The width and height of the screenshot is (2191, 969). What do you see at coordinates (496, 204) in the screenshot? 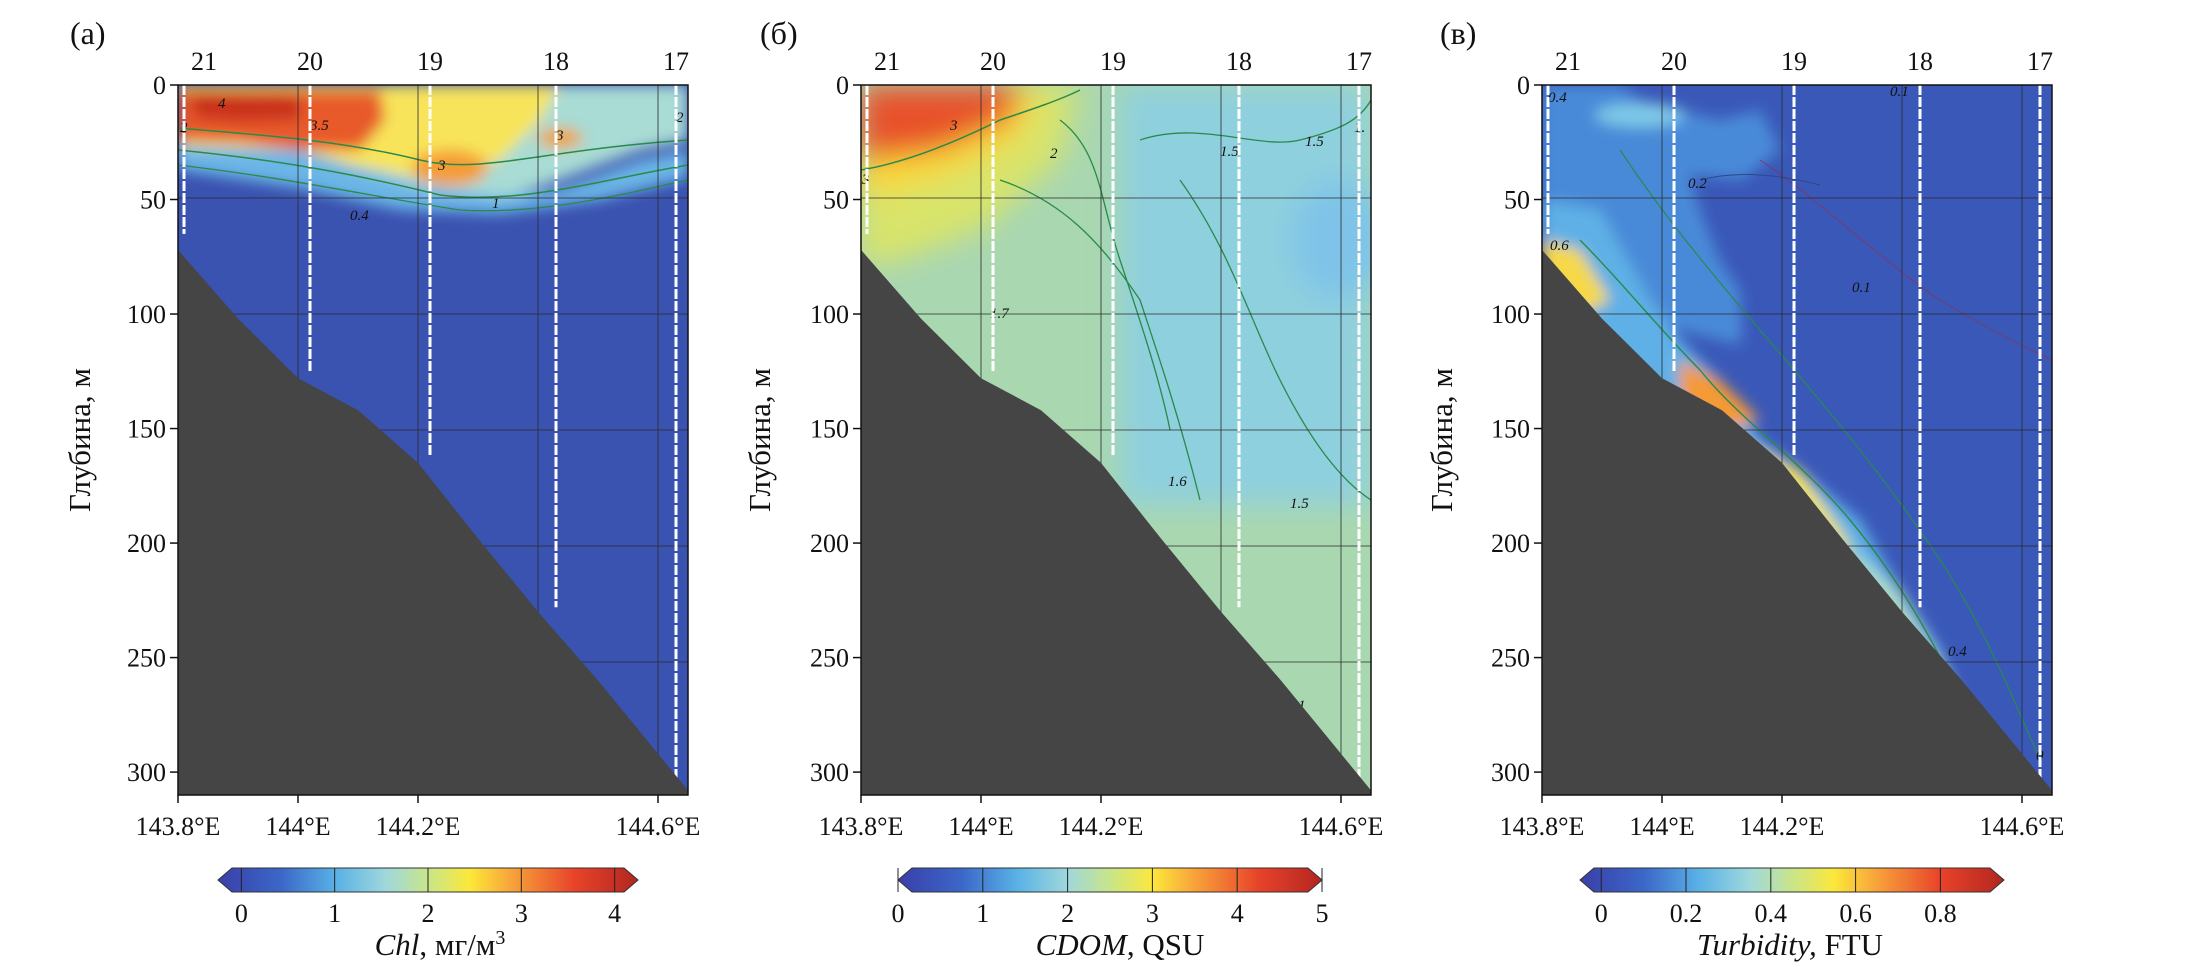
I see `contour-label: 1` at bounding box center [496, 204].